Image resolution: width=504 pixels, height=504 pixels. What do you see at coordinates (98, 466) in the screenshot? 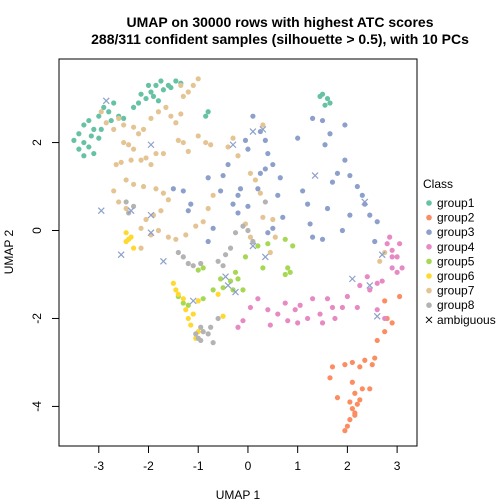
I see `x-tick-label: -3` at bounding box center [98, 466].